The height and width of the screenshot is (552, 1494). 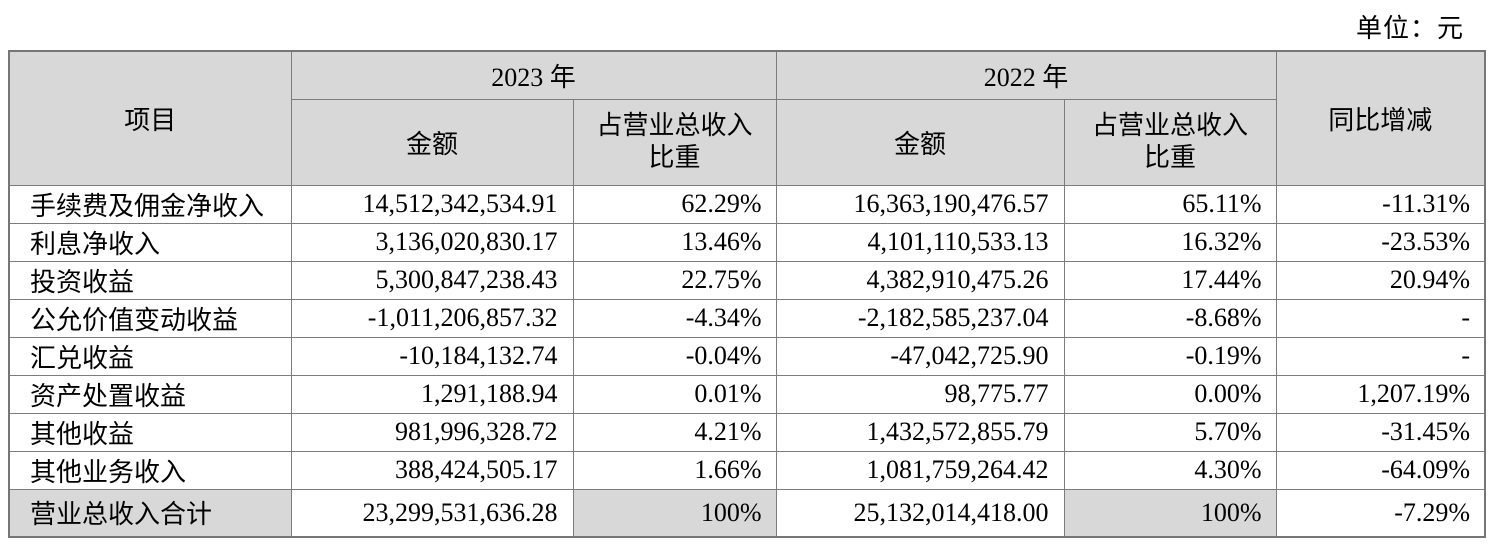 I want to click on amount-2023-cell: 1,291,188.94, so click(x=432, y=394).